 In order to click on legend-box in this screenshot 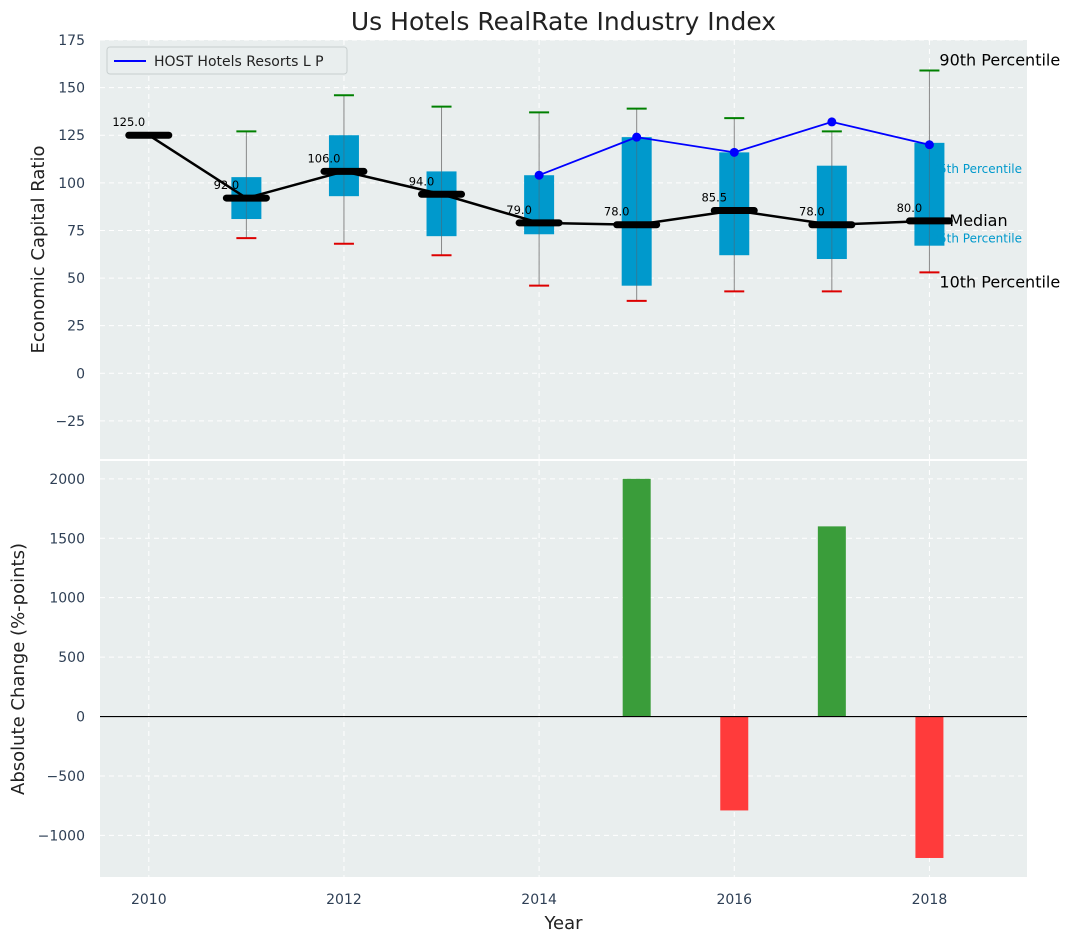, I will do `click(227, 60)`.